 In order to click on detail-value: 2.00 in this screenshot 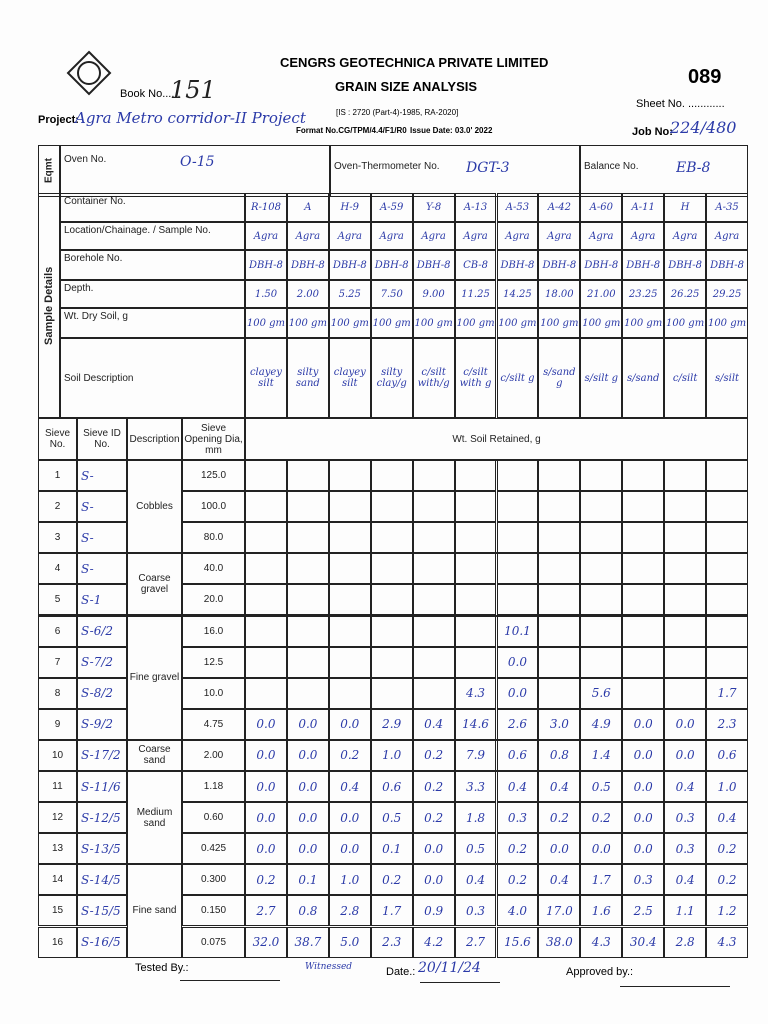, I will do `click(307, 294)`.